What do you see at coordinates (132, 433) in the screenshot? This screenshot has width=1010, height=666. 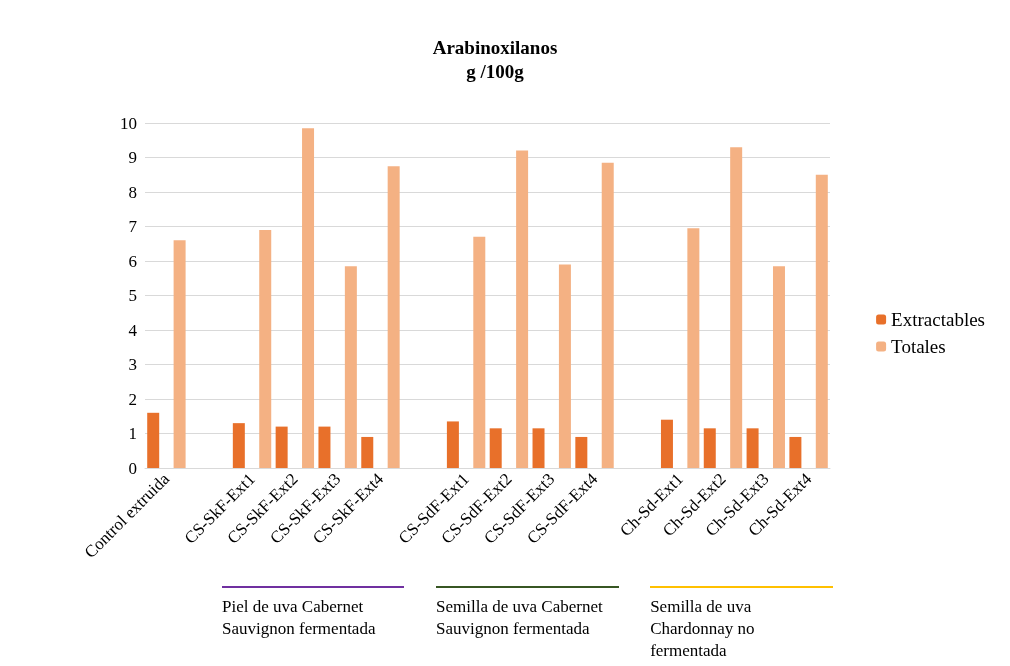 I see `y-tick-label: 1` at bounding box center [132, 433].